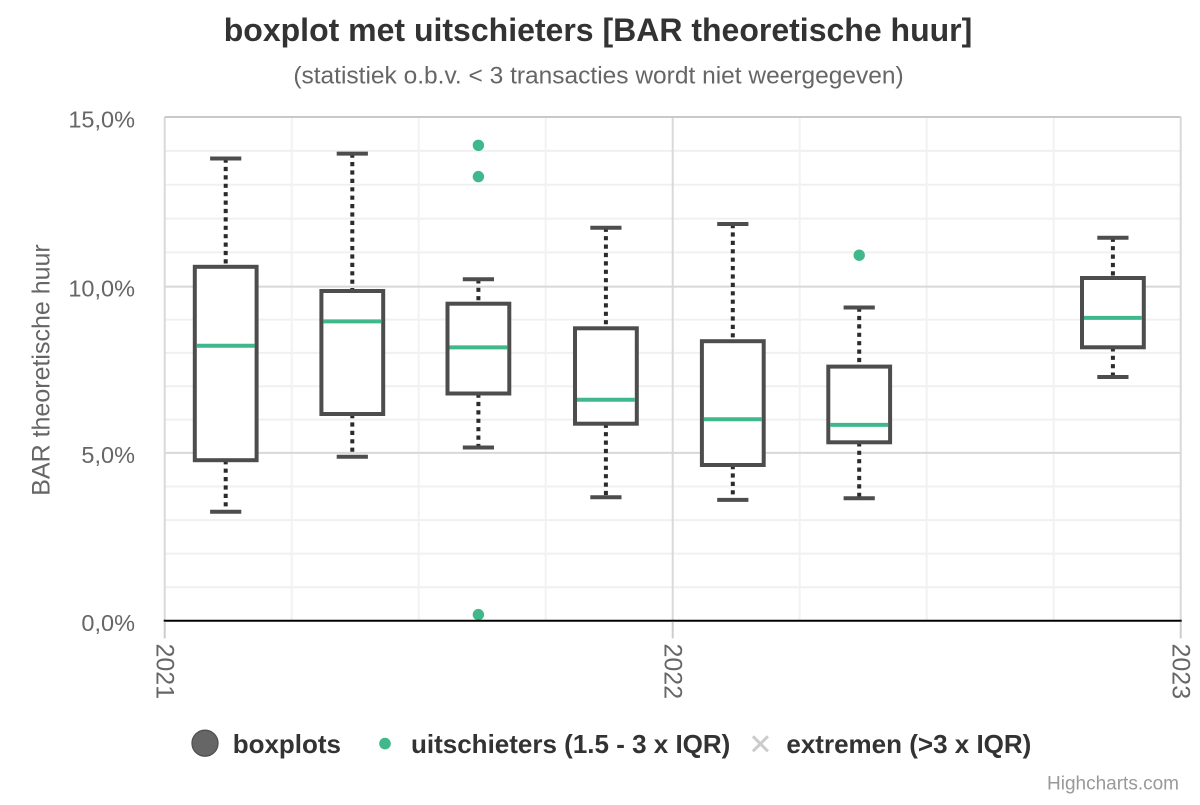 Image resolution: width=1200 pixels, height=805 pixels. I want to click on svg-text: BAR theoretische huur, so click(42, 370).